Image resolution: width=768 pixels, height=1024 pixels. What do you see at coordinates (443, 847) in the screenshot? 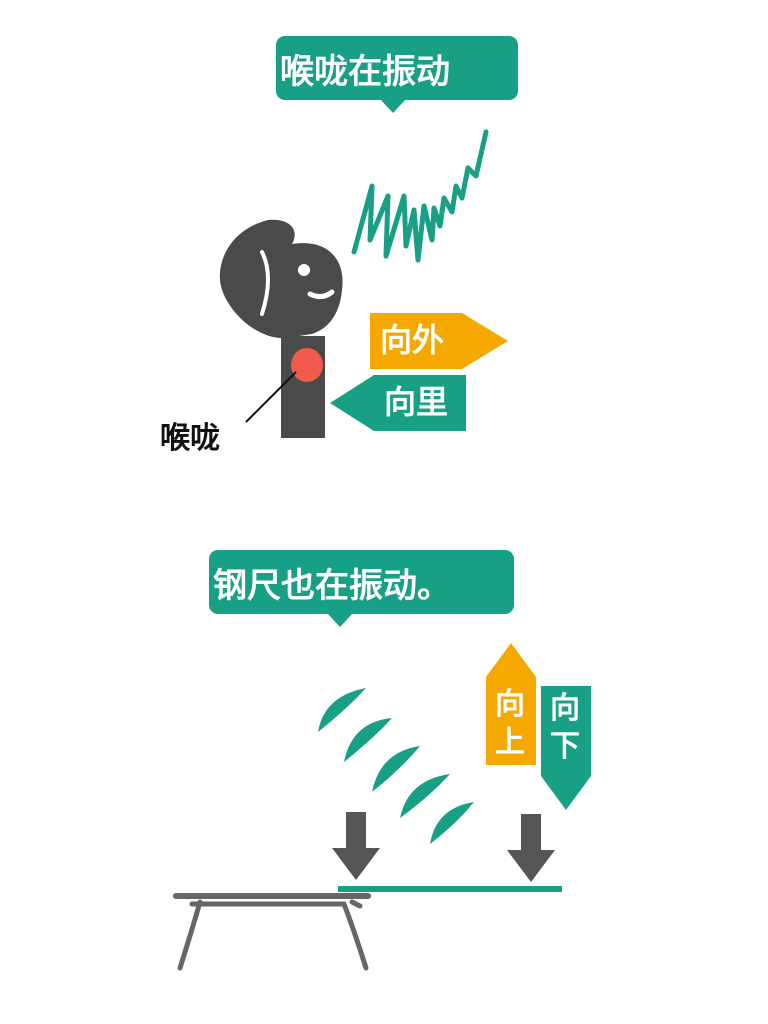
I see `down-arrow-icon` at bounding box center [443, 847].